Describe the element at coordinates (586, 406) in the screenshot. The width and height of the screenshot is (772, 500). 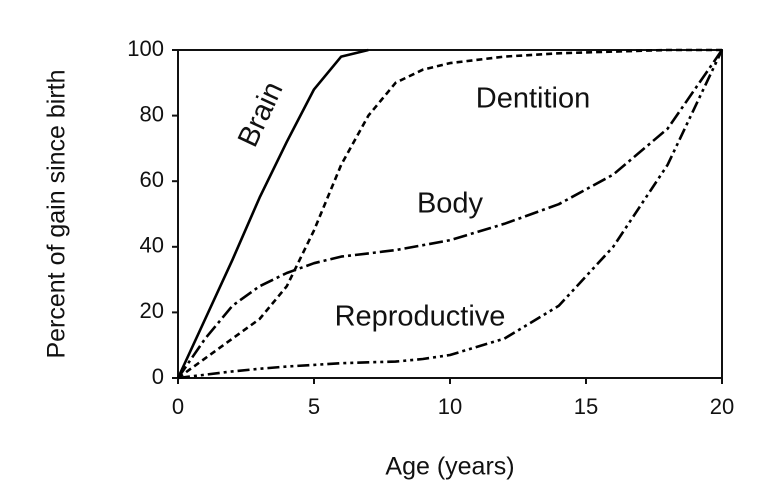
I see `x-tick-label: 15` at that location.